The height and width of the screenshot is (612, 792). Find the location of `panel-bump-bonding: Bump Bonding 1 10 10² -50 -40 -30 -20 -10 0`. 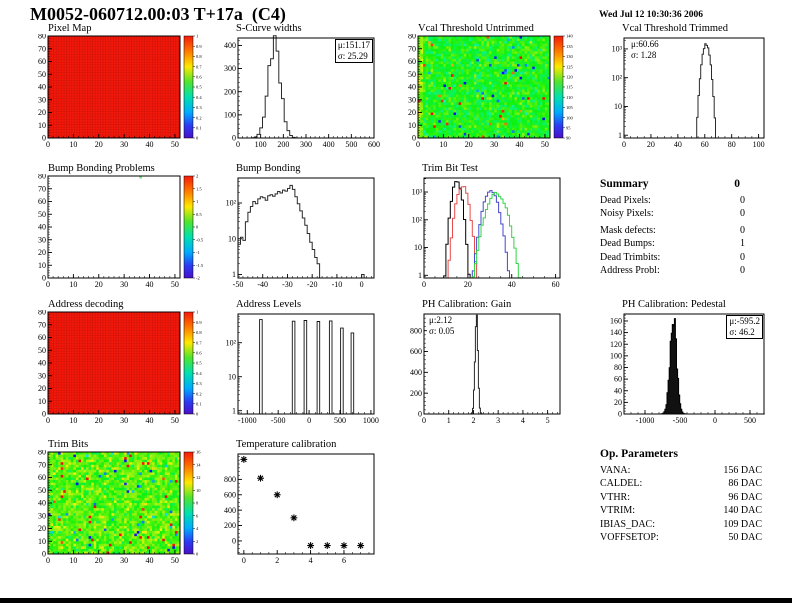

panel-bump-bonding: Bump Bonding 1 10 10² -50 -40 -30 -20 -10 0 is located at coordinates (296, 227).